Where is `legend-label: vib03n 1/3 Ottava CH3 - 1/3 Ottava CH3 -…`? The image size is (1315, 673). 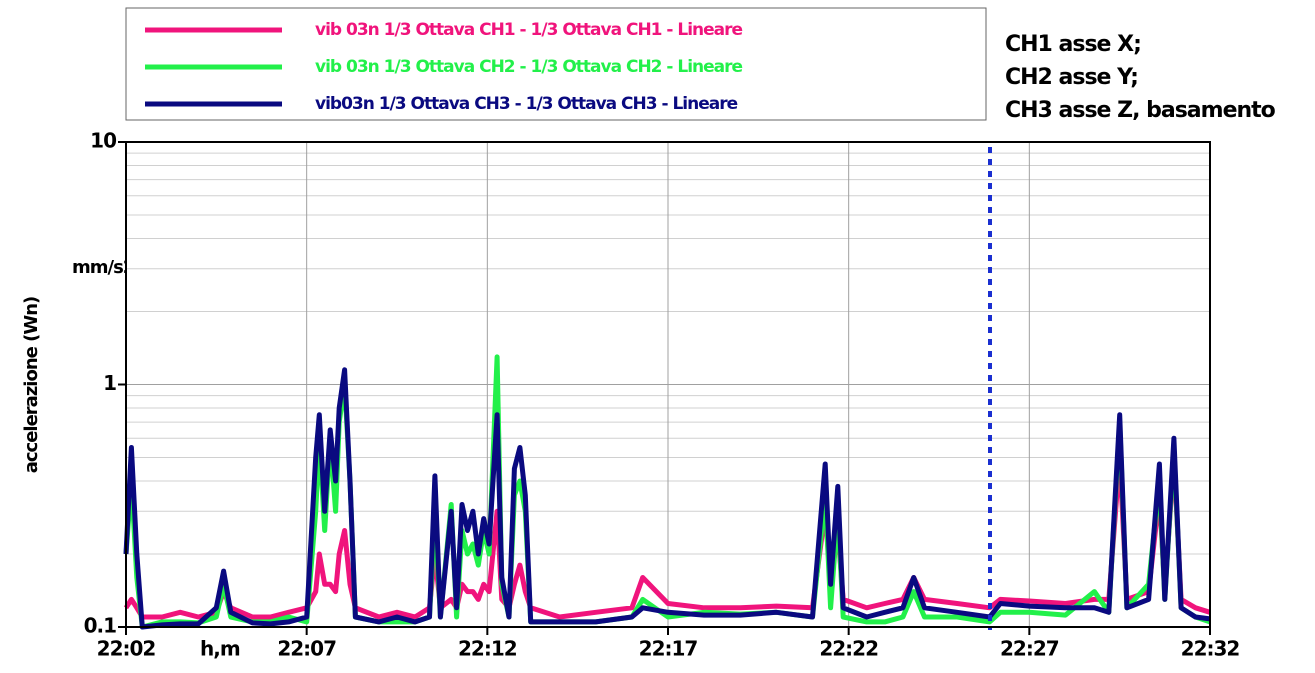
legend-label: vib03n 1/3 Ottava CH3 - 1/3 Ottava CH3 -… is located at coordinates (526, 104).